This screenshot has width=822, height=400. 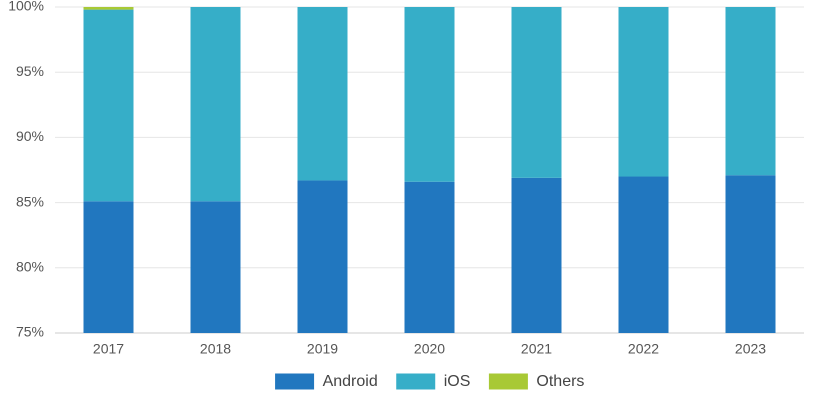 I want to click on x-tick-label: 2018, so click(x=215, y=349).